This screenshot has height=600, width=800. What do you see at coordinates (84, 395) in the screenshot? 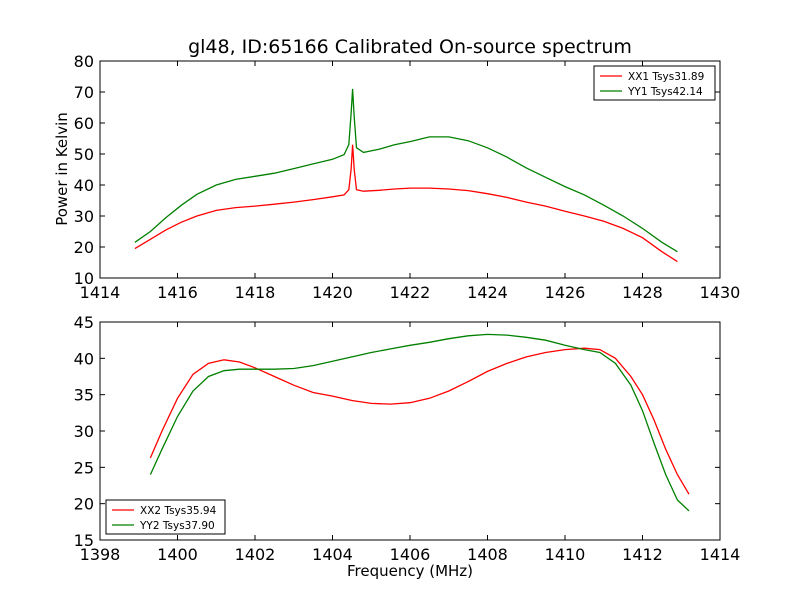
I see `y-tick-label: 35` at bounding box center [84, 395].